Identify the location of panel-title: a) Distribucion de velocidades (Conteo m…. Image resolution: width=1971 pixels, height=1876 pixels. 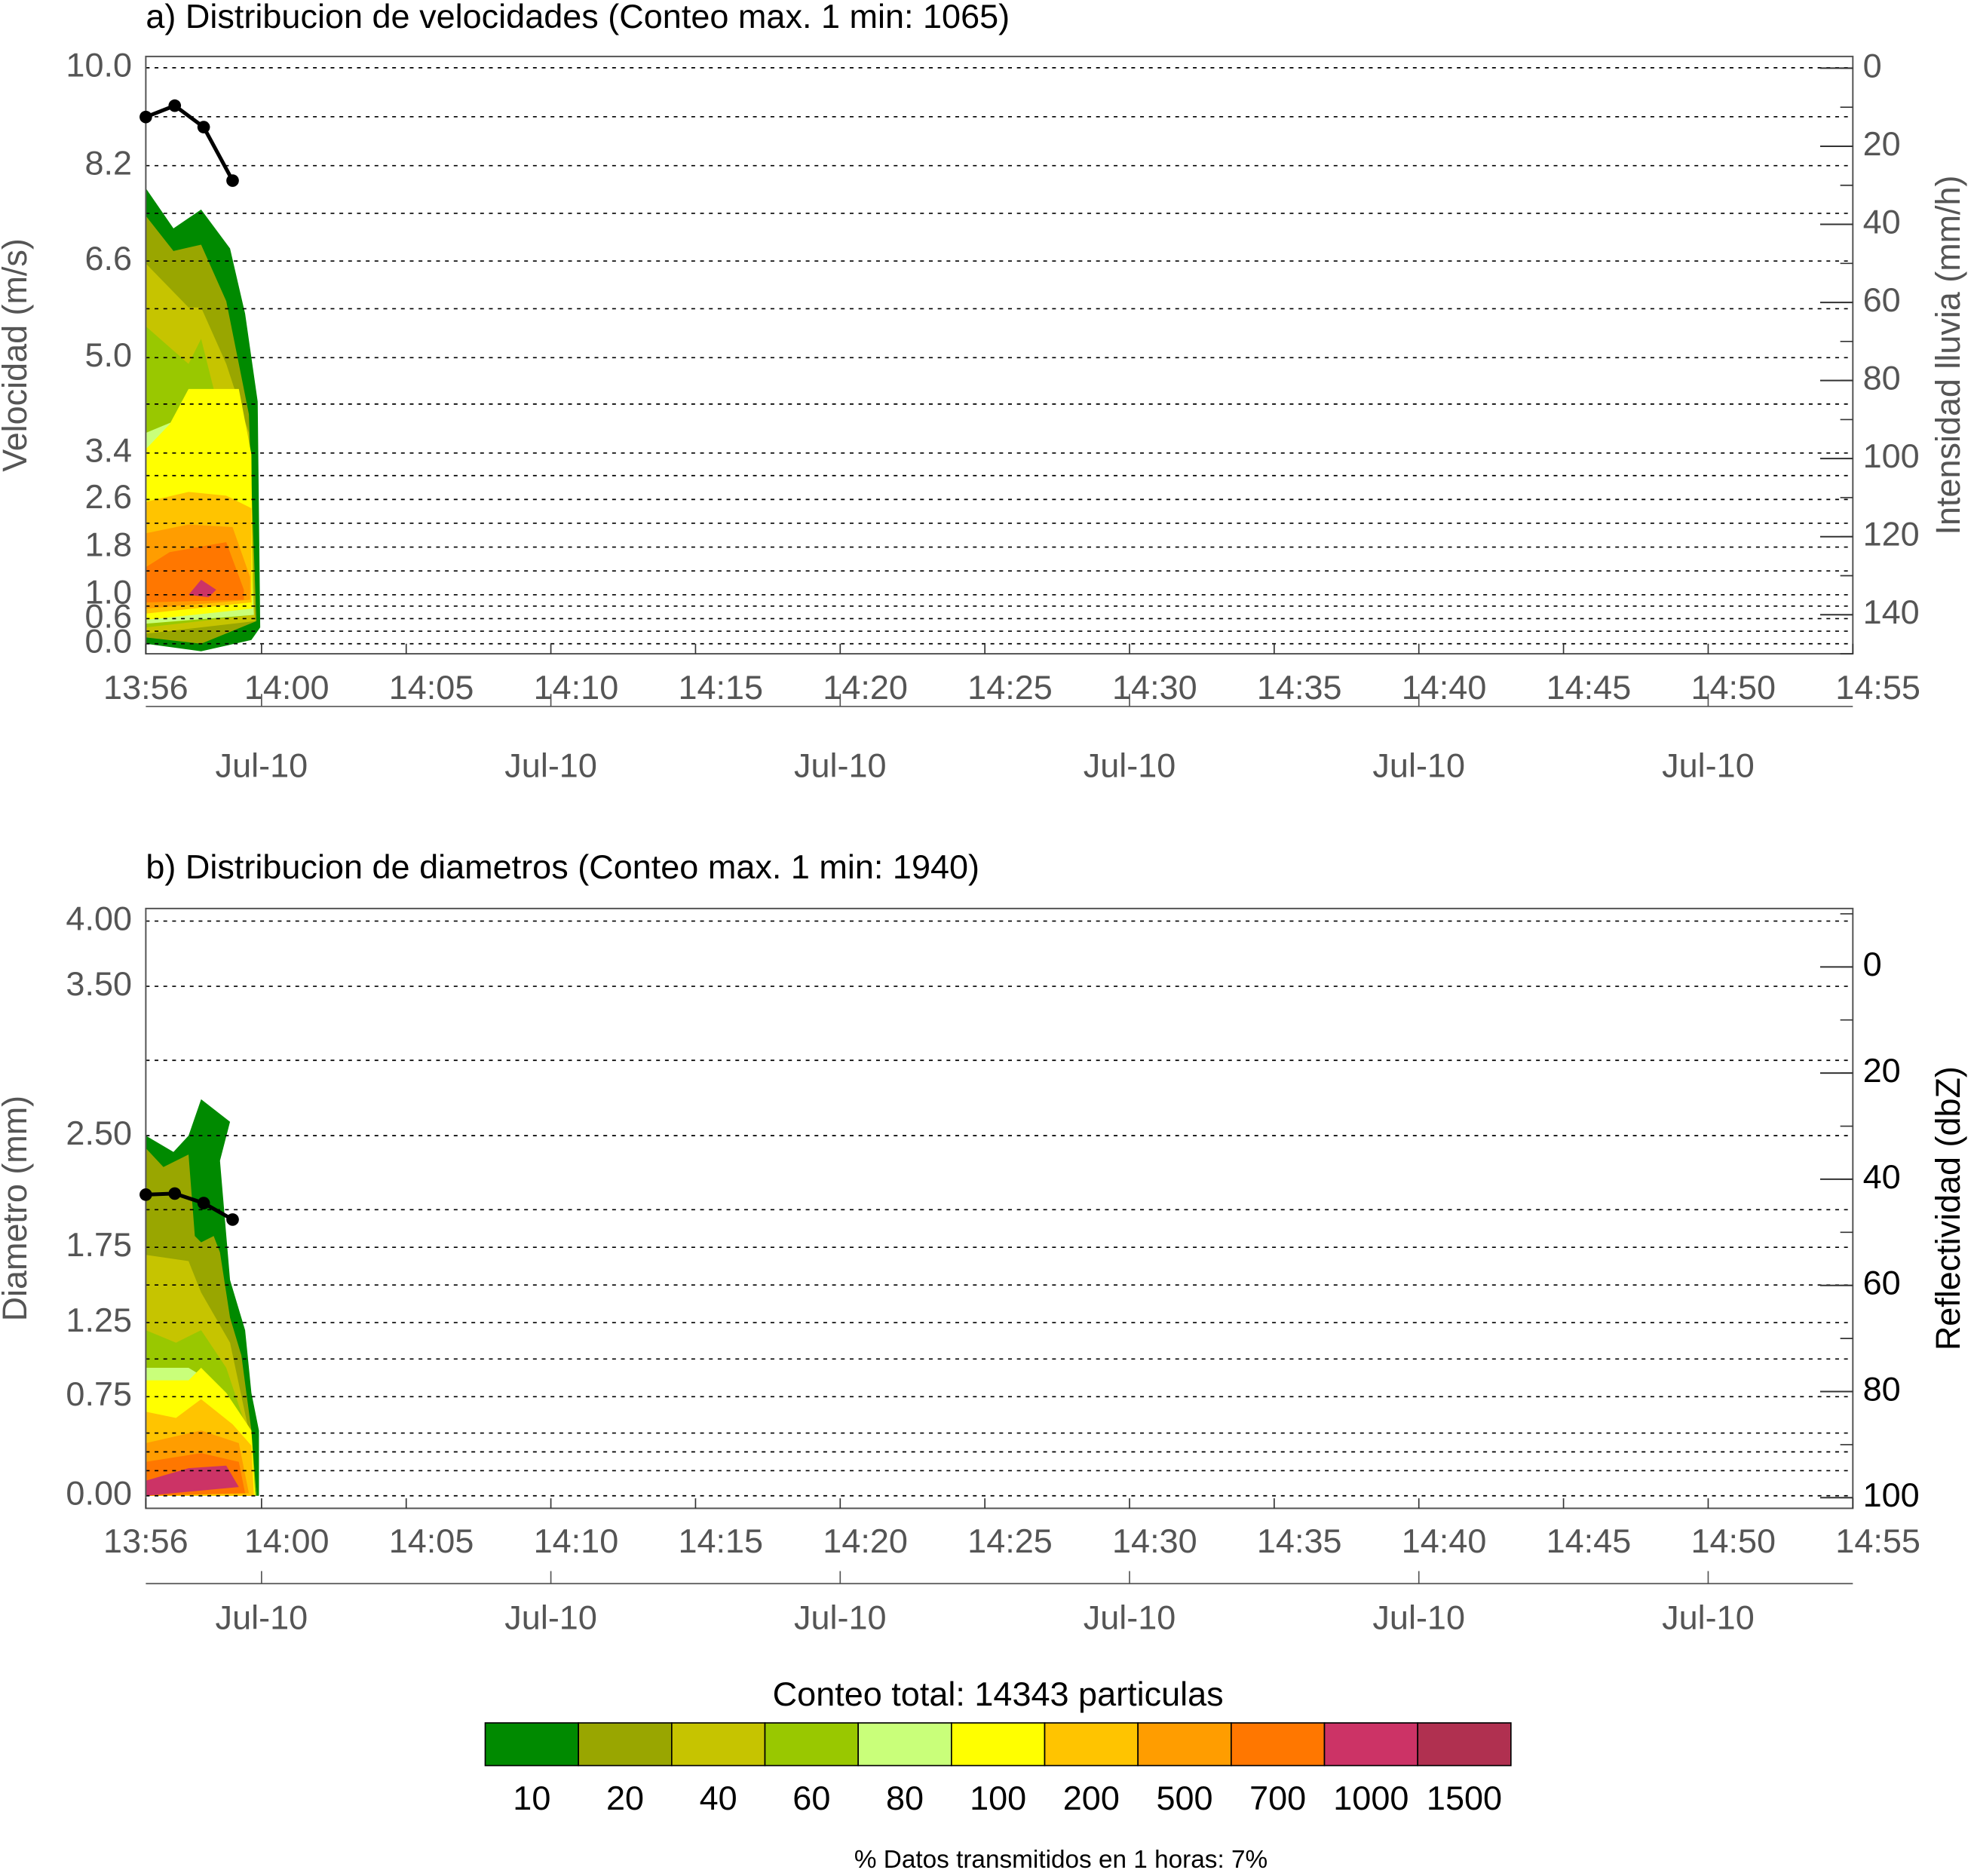
(578, 17).